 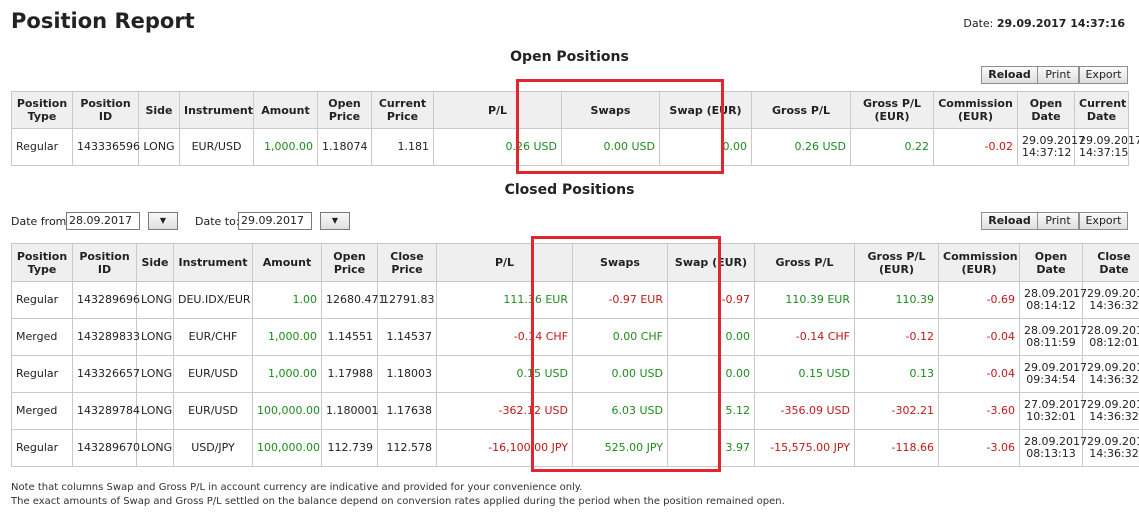 I want to click on cell-open-price: 1.17988, so click(x=349, y=374).